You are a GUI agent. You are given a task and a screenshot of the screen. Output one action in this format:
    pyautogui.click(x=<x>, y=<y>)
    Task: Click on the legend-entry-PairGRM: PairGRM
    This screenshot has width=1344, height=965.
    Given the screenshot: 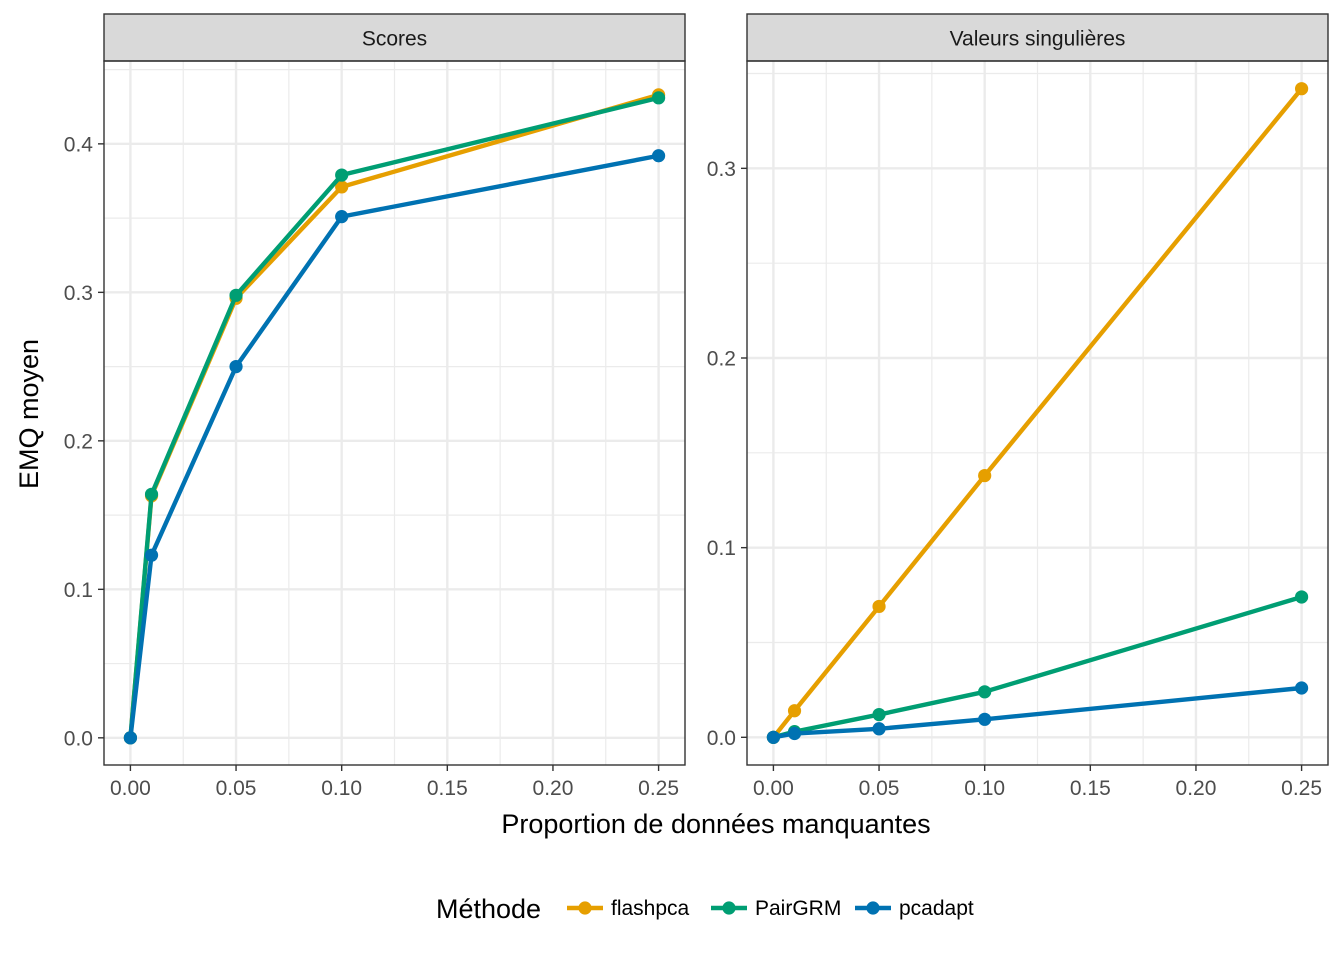 What is the action you would take?
    pyautogui.click(x=776, y=908)
    